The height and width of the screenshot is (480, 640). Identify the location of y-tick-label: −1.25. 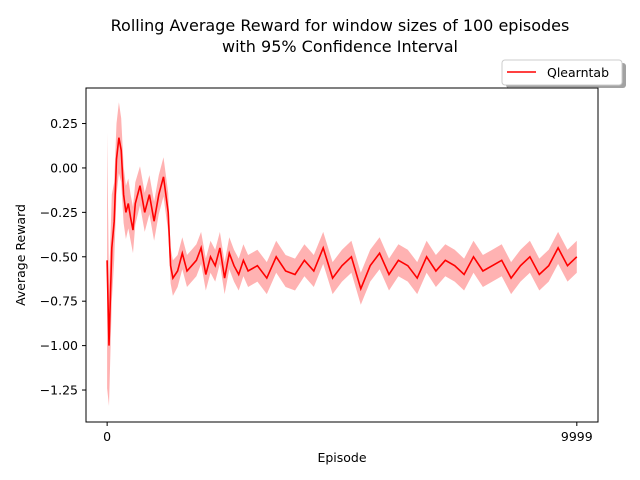
(59, 390).